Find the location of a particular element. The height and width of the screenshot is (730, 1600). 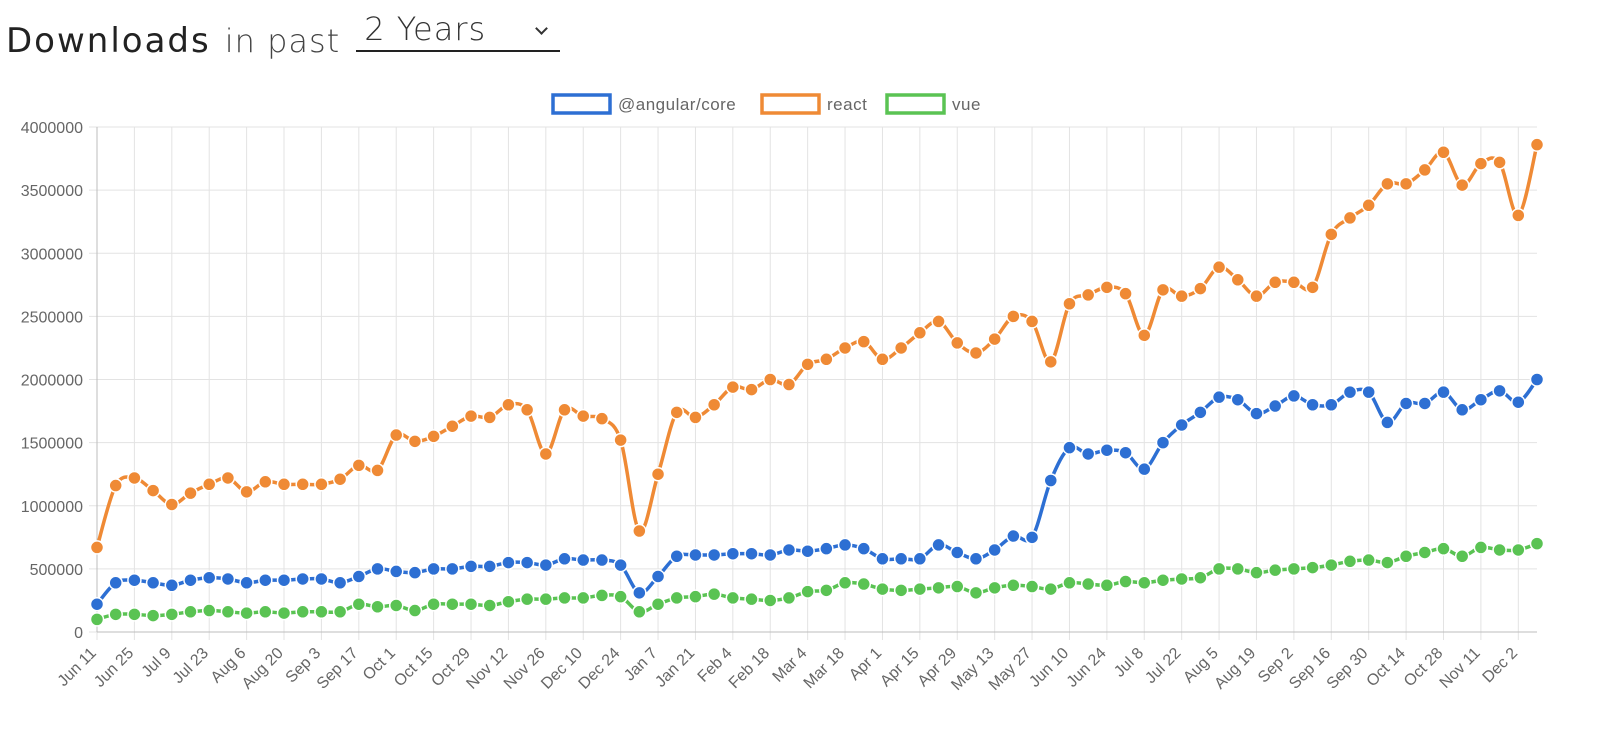

legend-swatch-vue is located at coordinates (915, 104).